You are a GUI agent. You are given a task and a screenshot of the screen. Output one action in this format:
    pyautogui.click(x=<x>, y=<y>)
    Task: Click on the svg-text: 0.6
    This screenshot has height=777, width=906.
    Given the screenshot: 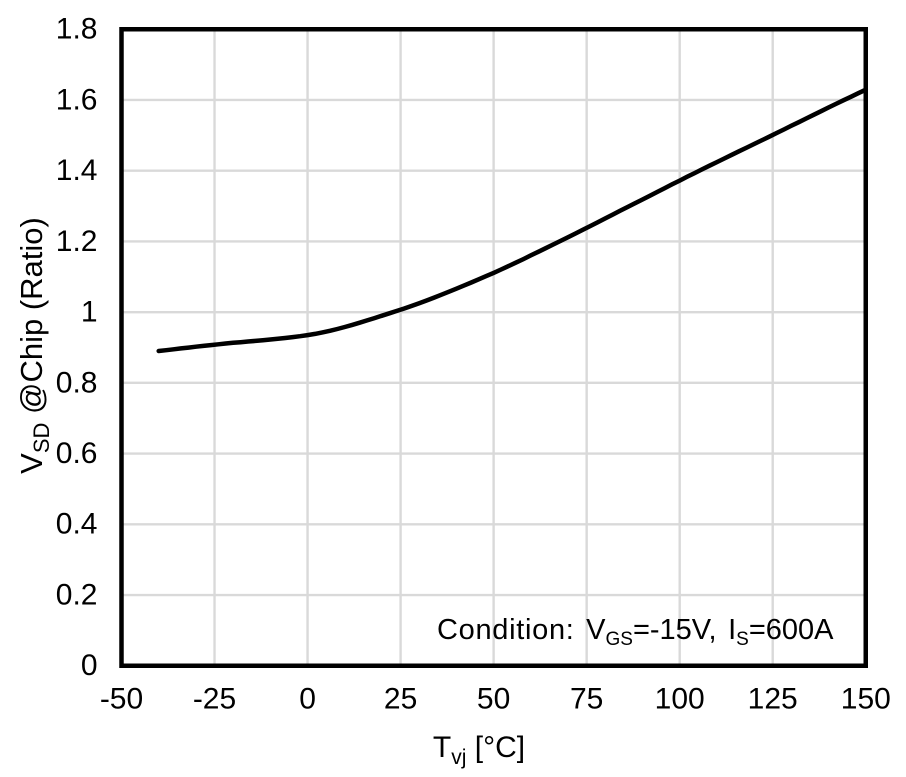 What is the action you would take?
    pyautogui.click(x=77, y=453)
    